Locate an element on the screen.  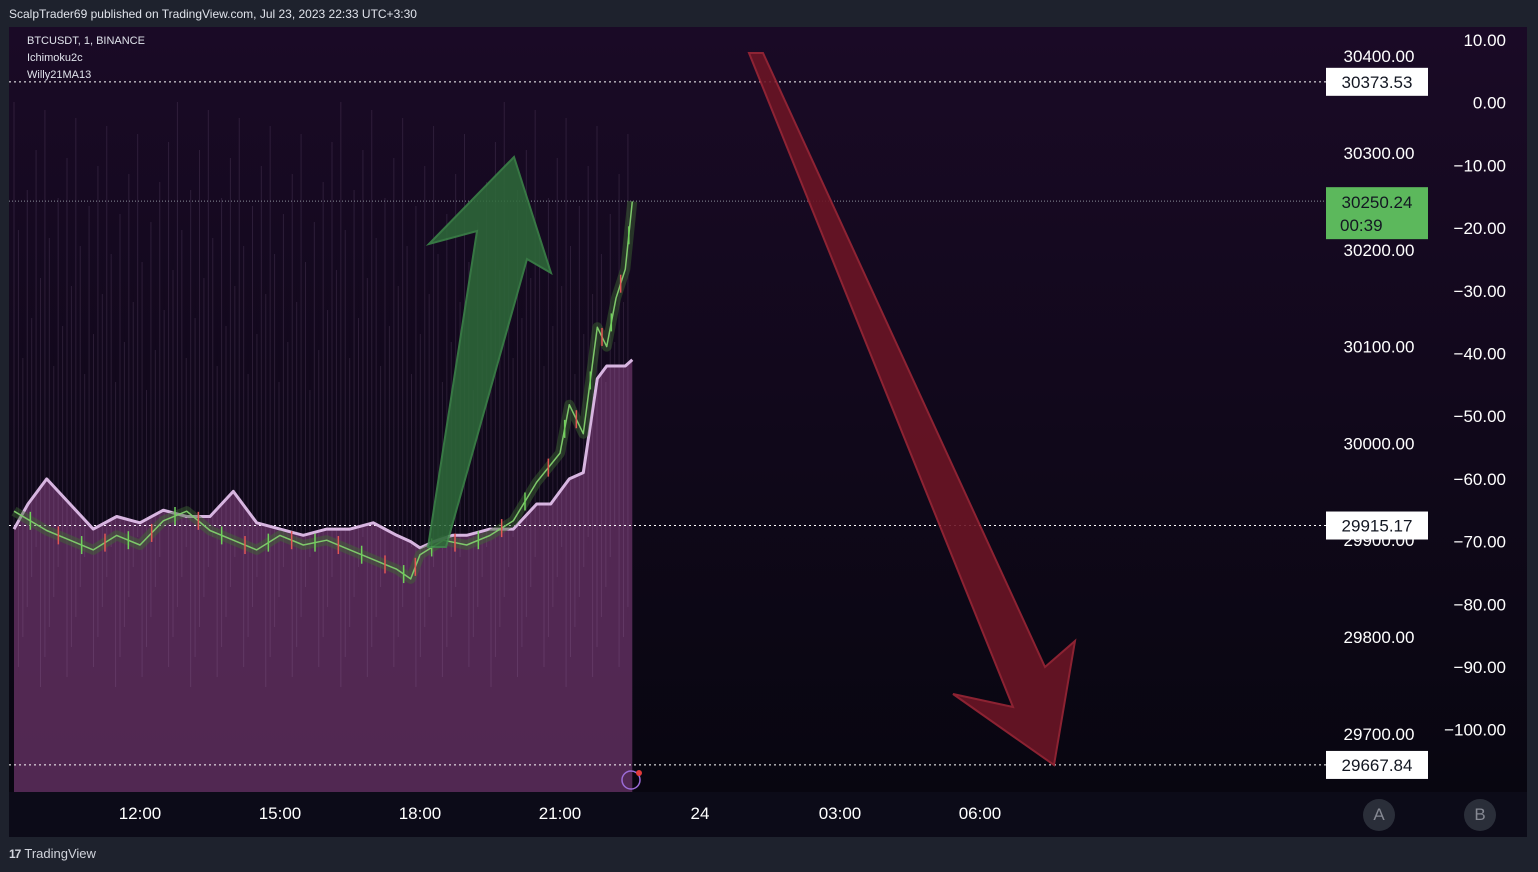
time-tick-label: 15:00 is located at coordinates (280, 813).